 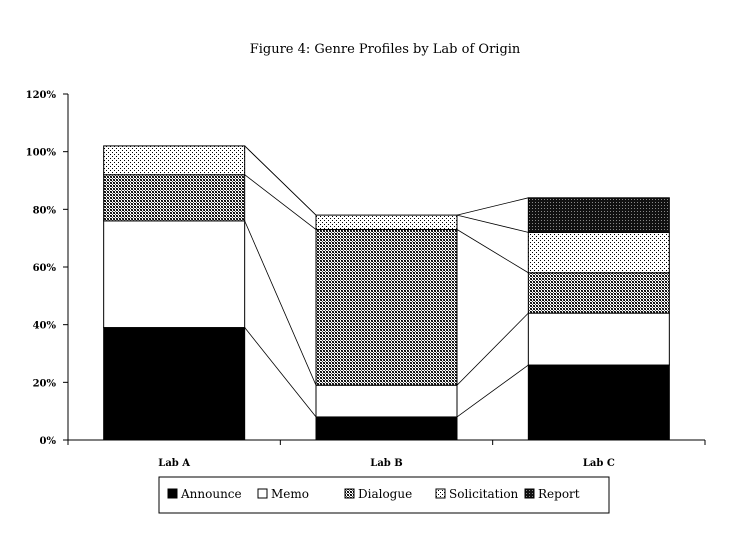 What do you see at coordinates (529, 493) in the screenshot?
I see `legend-swatch-report` at bounding box center [529, 493].